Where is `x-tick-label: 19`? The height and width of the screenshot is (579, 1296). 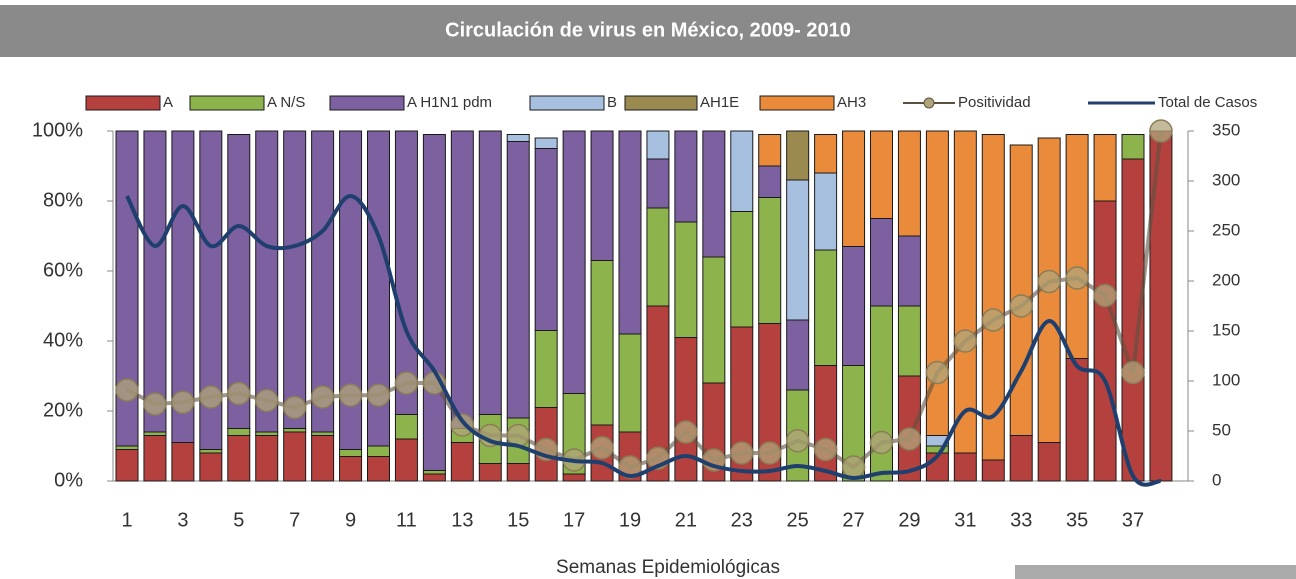 x-tick-label: 19 is located at coordinates (630, 520).